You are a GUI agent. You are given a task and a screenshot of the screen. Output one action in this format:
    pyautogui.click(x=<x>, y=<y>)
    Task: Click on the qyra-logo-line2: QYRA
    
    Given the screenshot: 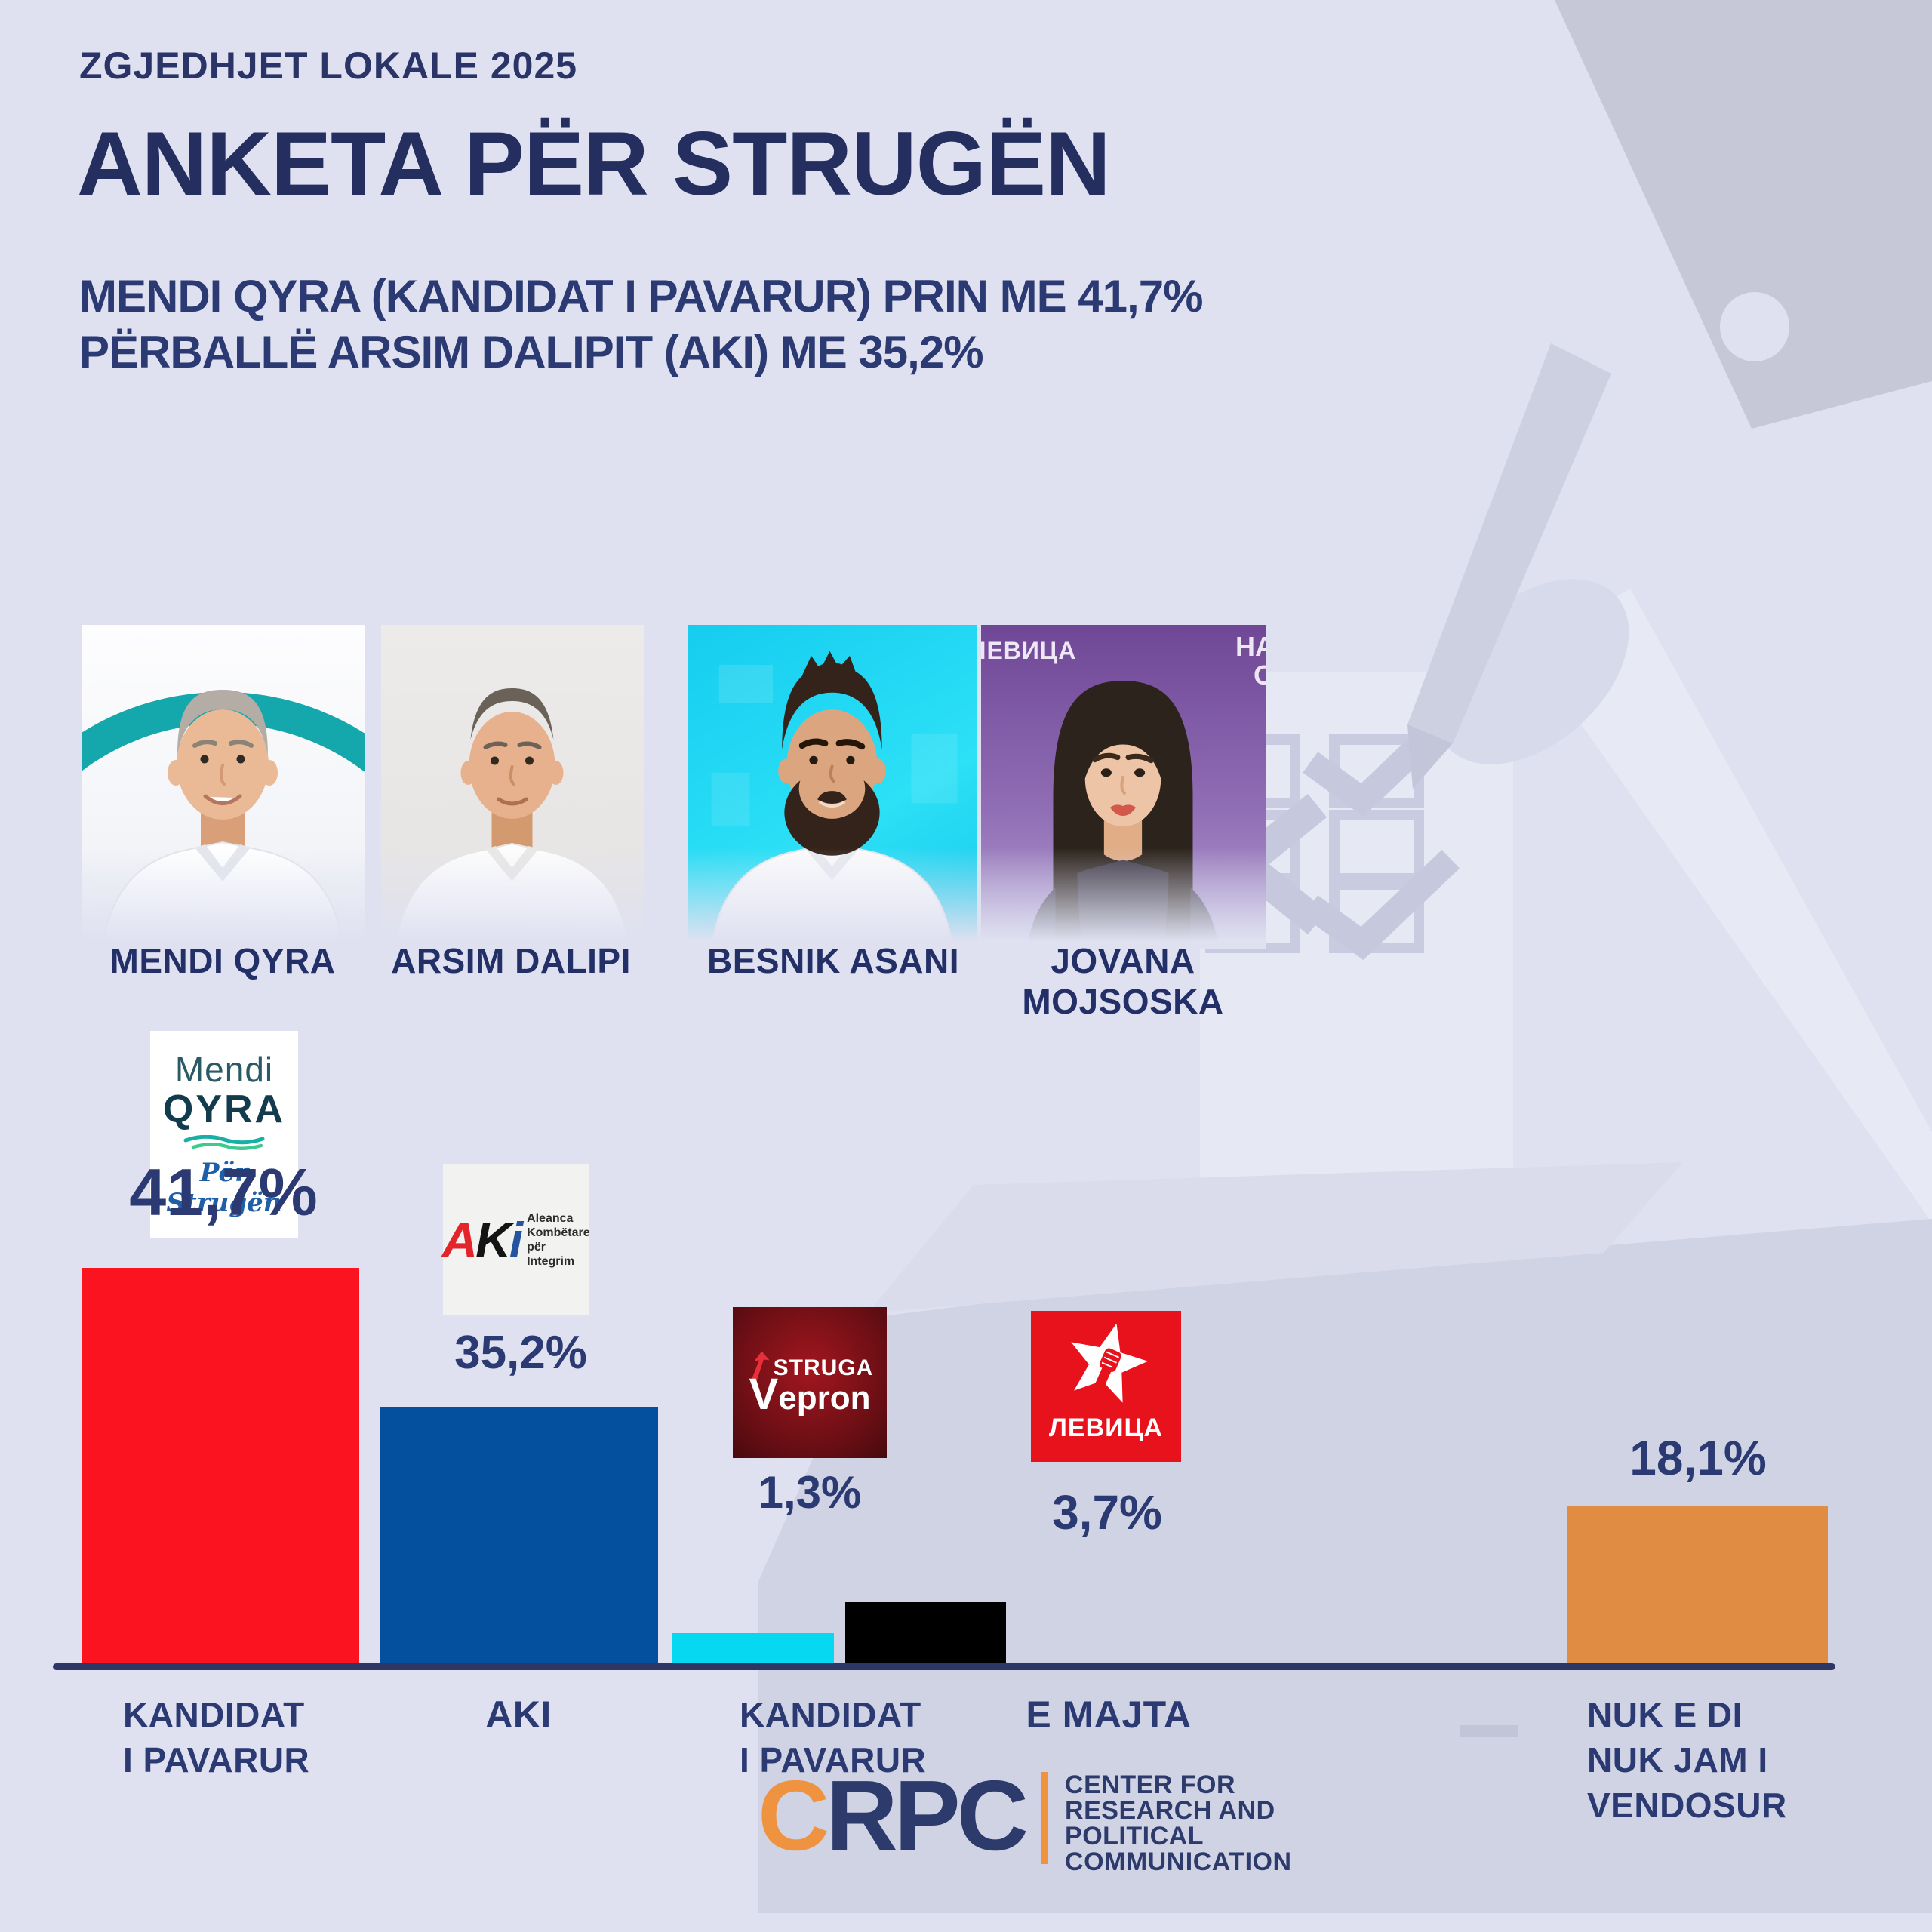 What is the action you would take?
    pyautogui.click(x=224, y=1109)
    